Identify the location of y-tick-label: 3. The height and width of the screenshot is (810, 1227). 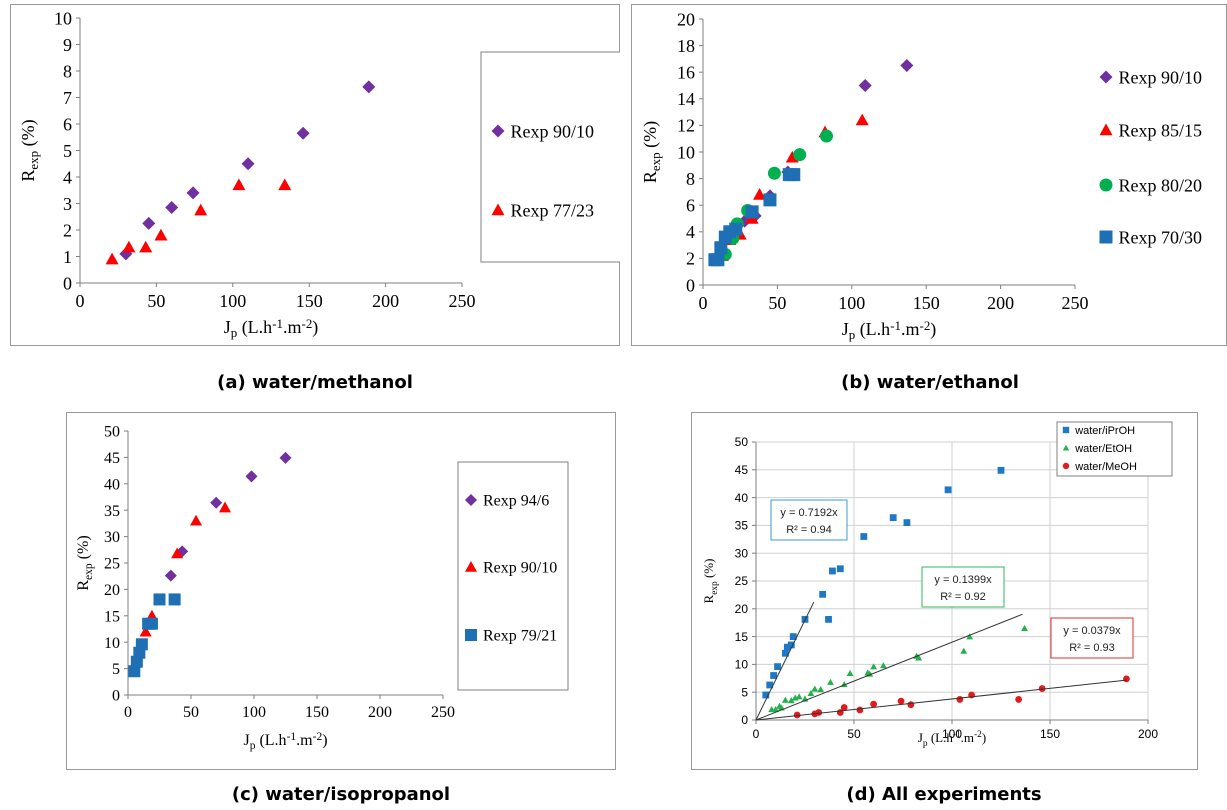
(67, 204).